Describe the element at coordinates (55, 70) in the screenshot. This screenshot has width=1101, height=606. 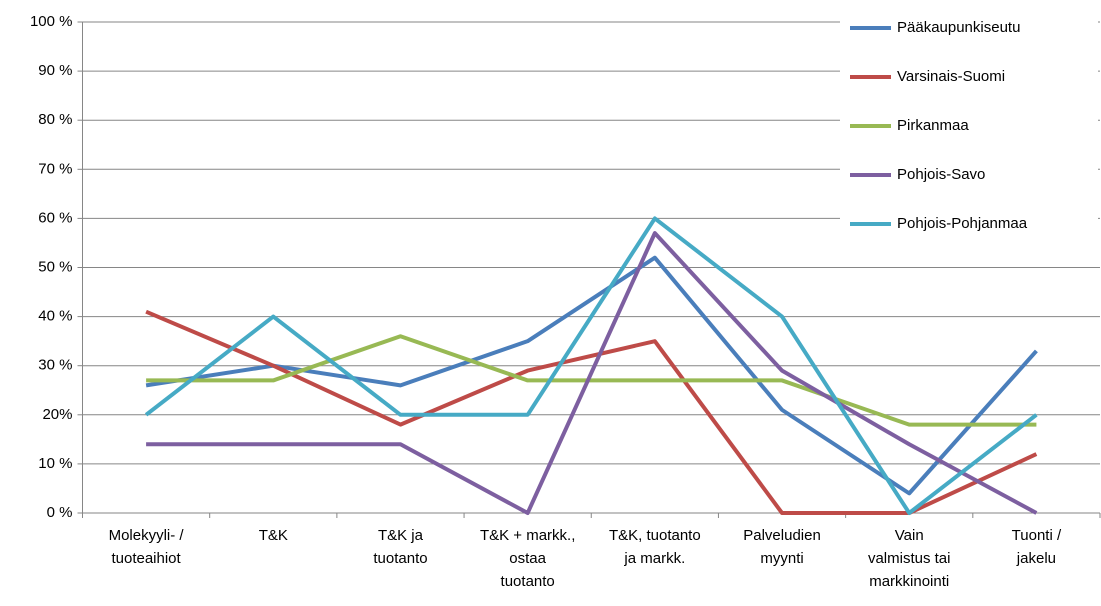
I see `y-tick-label: 90 %` at that location.